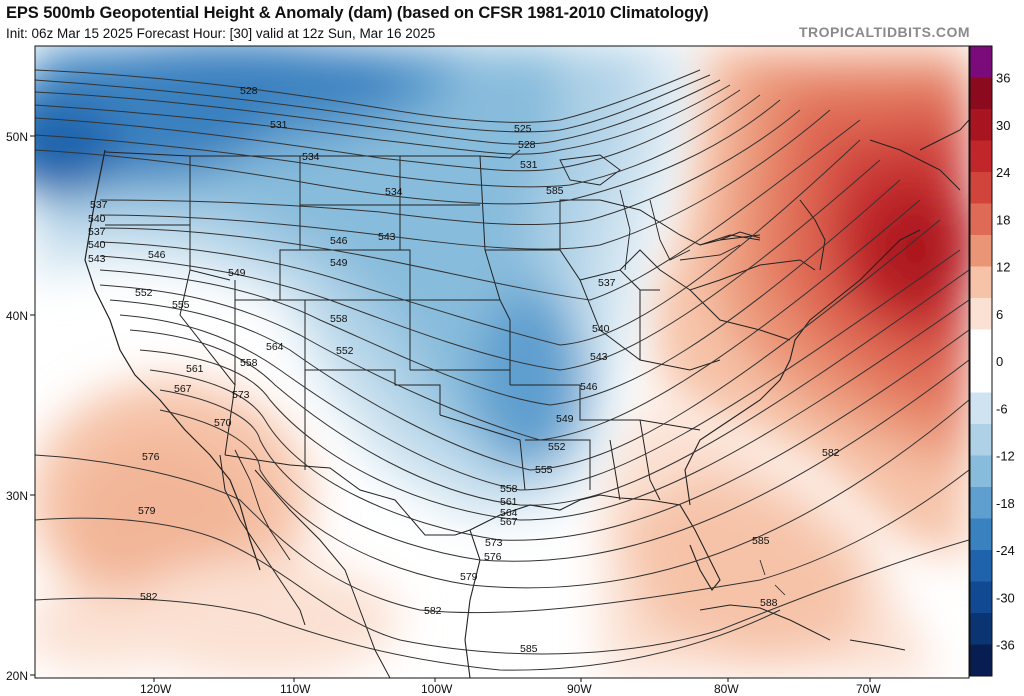 Image resolution: width=1024 pixels, height=696 pixels. What do you see at coordinates (1003, 125) in the screenshot?
I see `colorbar-tick-label: 30` at bounding box center [1003, 125].